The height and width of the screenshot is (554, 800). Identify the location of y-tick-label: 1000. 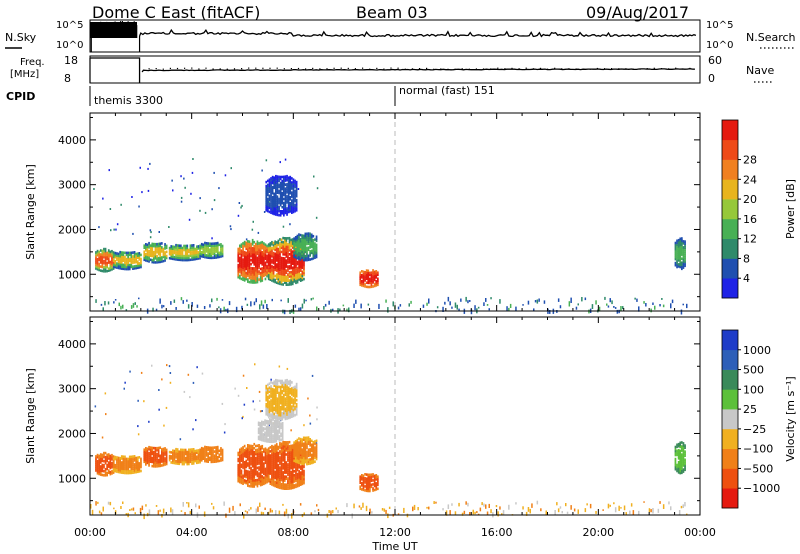
(72, 274).